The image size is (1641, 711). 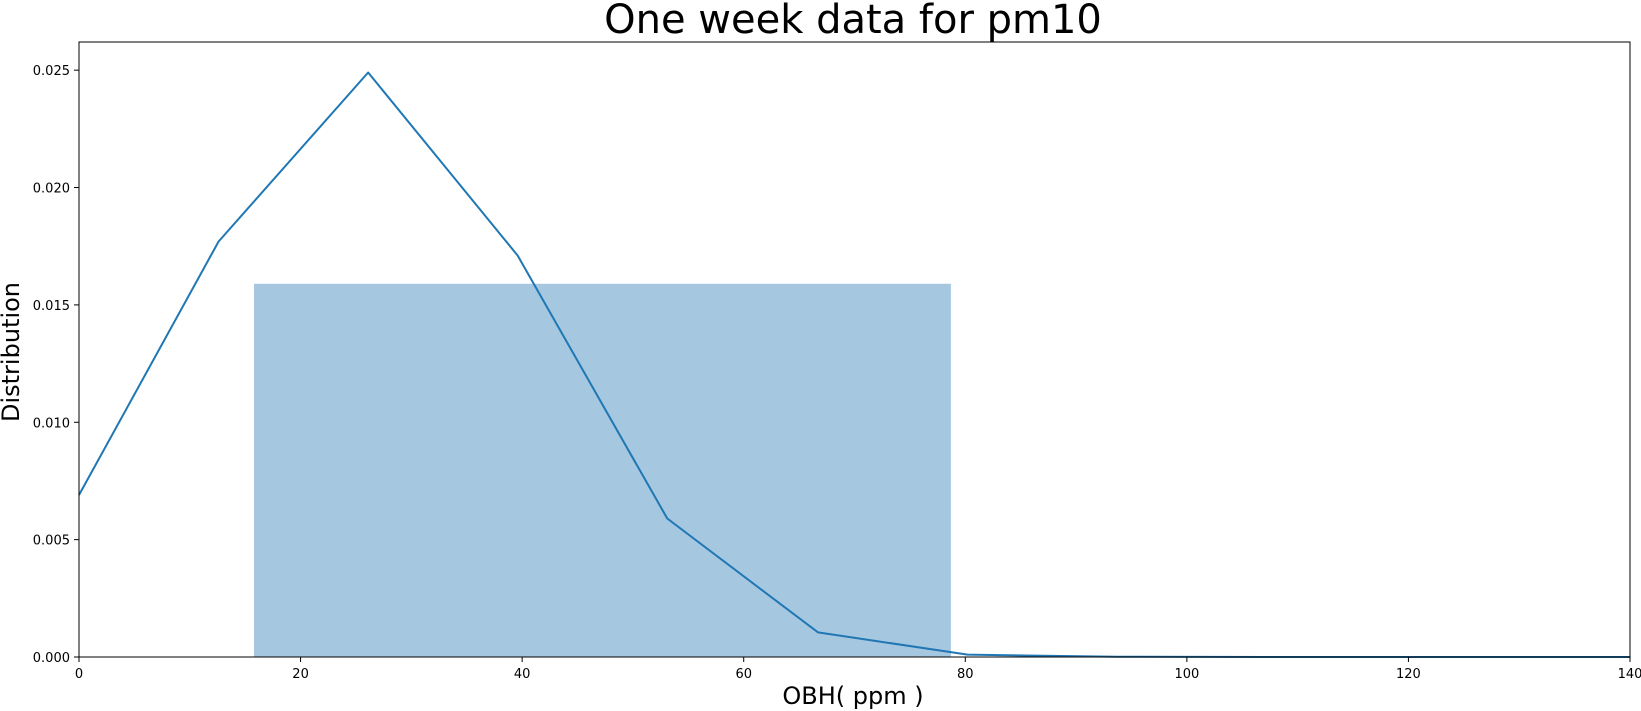 What do you see at coordinates (56, 365) in the screenshot?
I see `y-axis: 0.000 0.005 0.010 0.015 0.020 0.025` at bounding box center [56, 365].